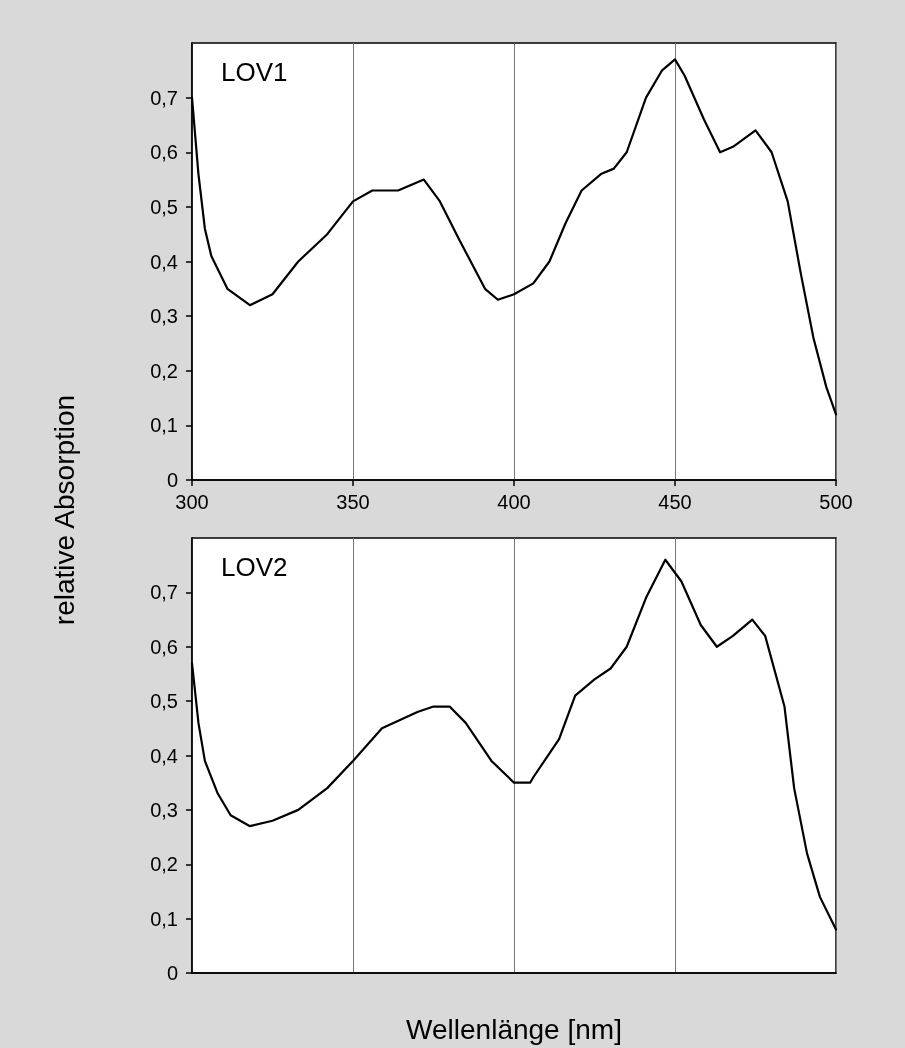  I want to click on annotation: LOV1, so click(254, 72).